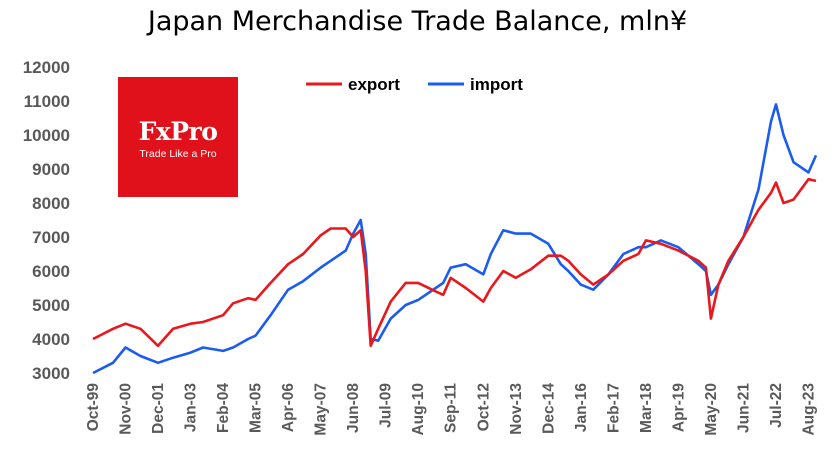  I want to click on x-tick-label: Apr-19, so click(678, 407).